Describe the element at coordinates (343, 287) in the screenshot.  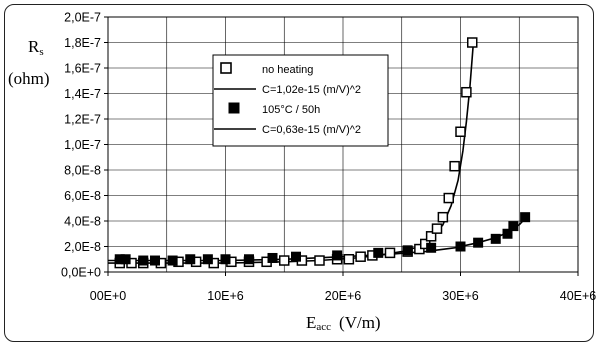
I see `x-ticks: 00E+0 10E+6 20E+6 30E+6 40E+6` at that location.